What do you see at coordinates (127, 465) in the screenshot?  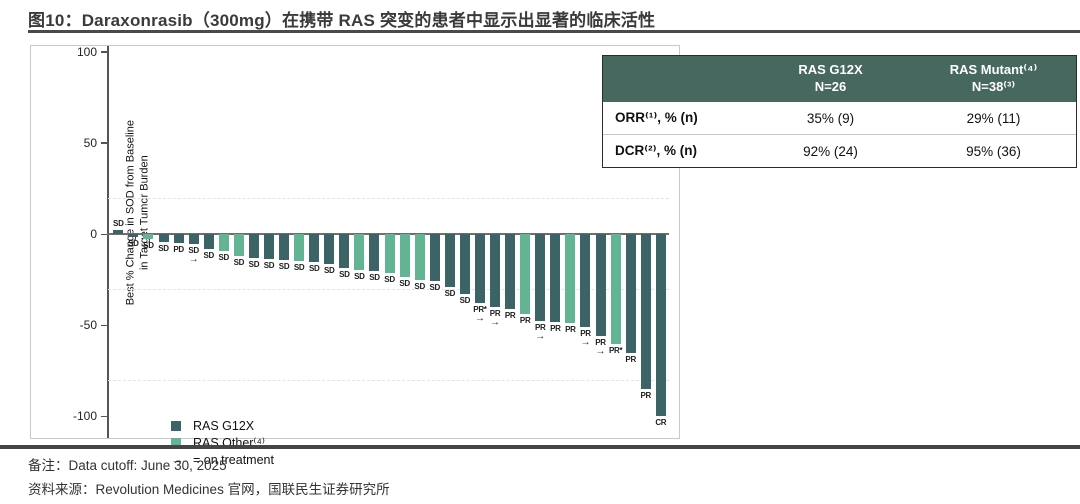 I see `footer-note: 备注：Data cutoff: June 30, 2025` at bounding box center [127, 465].